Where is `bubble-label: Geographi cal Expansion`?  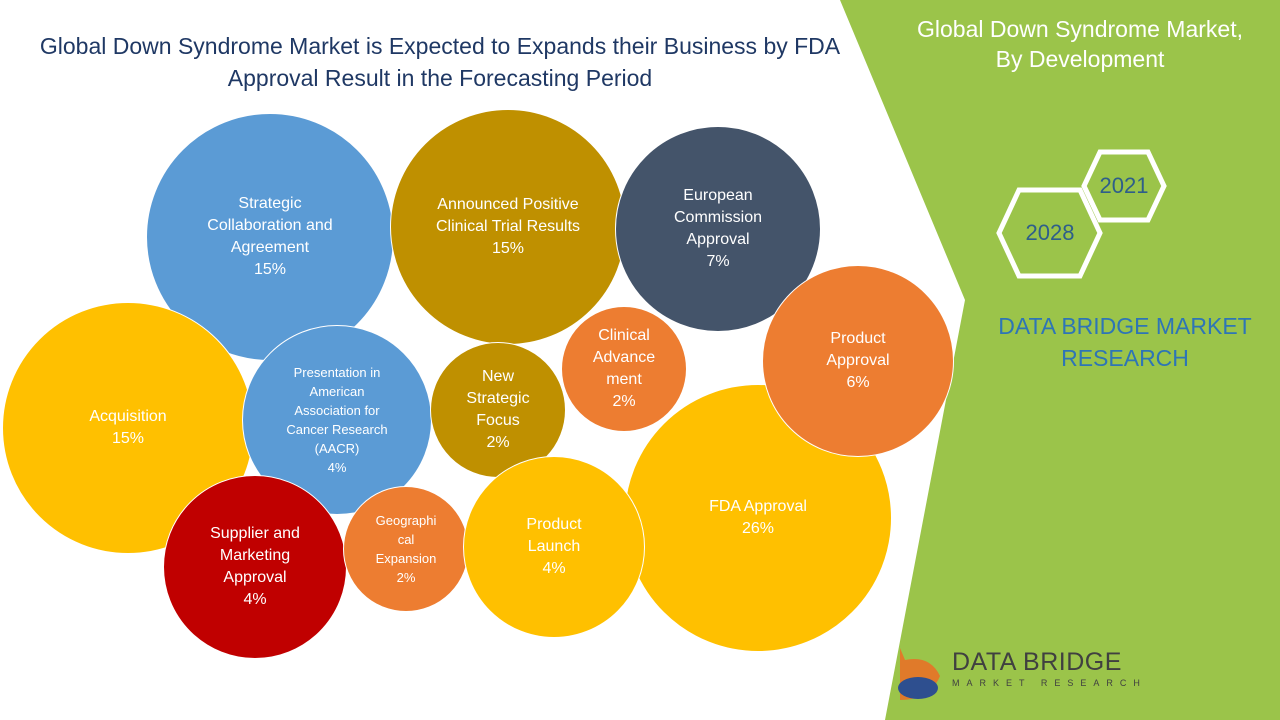
bubble-label: Geographi cal Expansion is located at coordinates (406, 539).